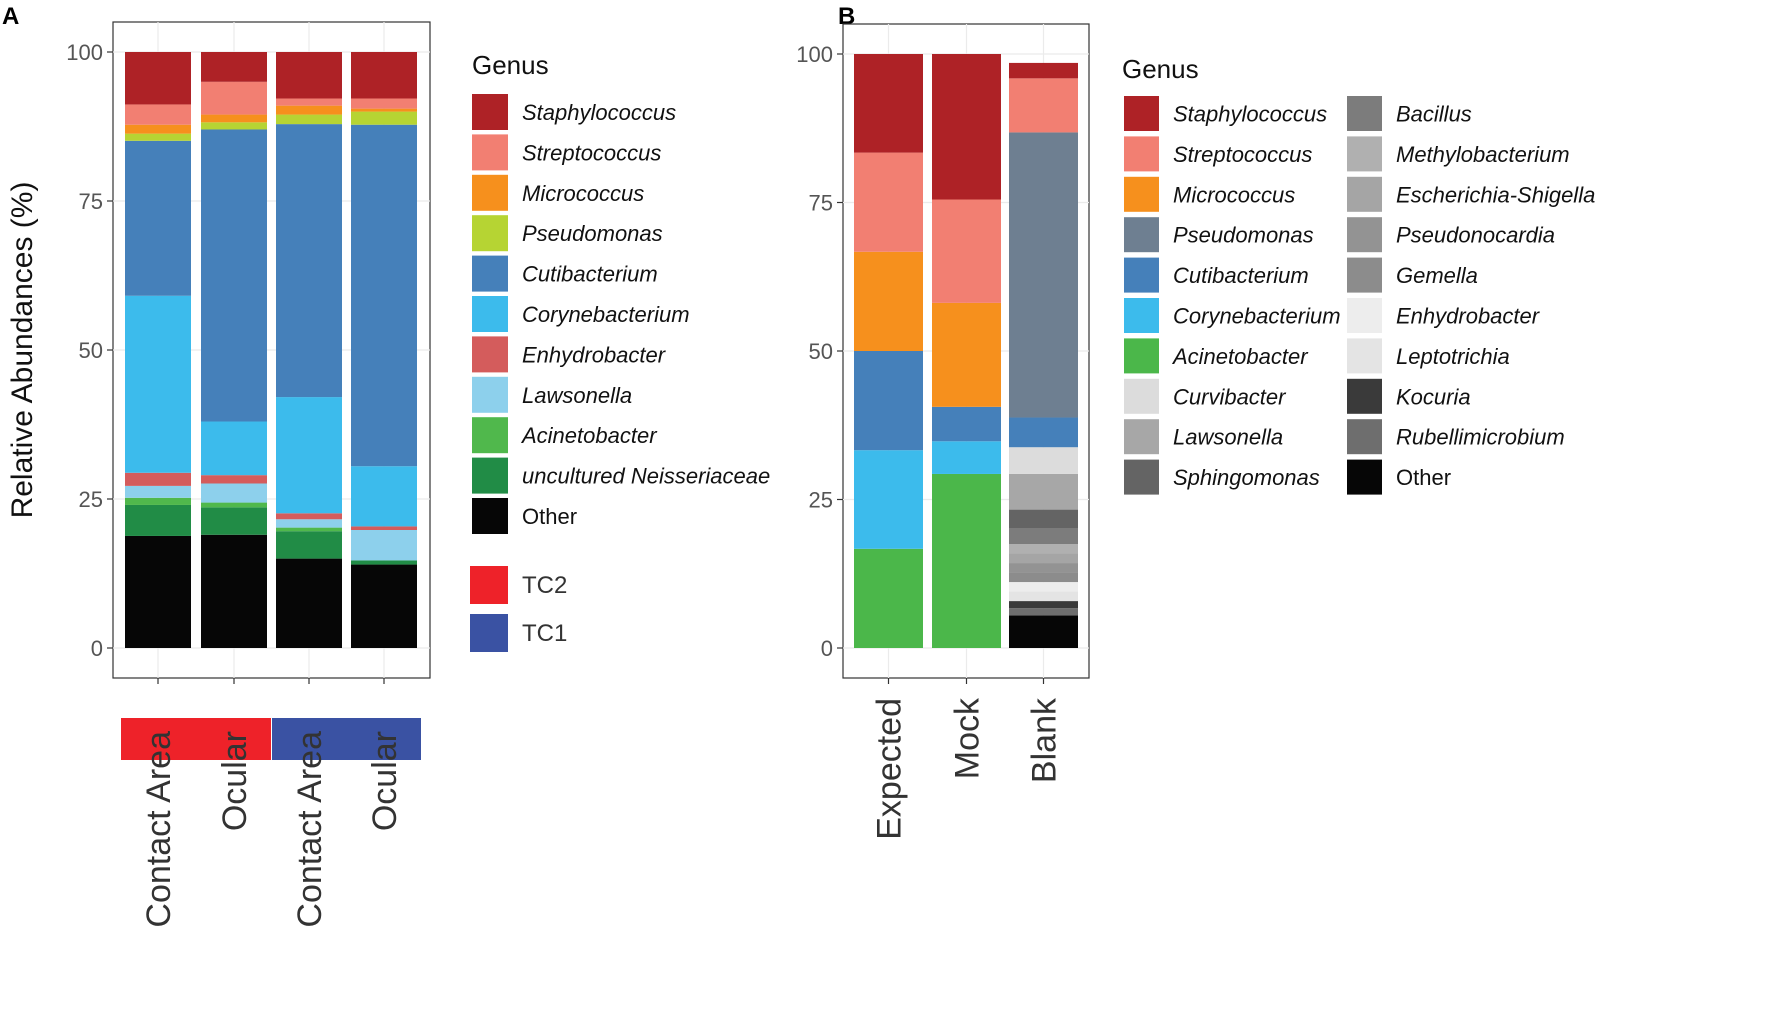 The width and height of the screenshot is (1785, 1023). Describe the element at coordinates (1230, 396) in the screenshot. I see `legend-label-curvibacter: Curvibacter` at that location.